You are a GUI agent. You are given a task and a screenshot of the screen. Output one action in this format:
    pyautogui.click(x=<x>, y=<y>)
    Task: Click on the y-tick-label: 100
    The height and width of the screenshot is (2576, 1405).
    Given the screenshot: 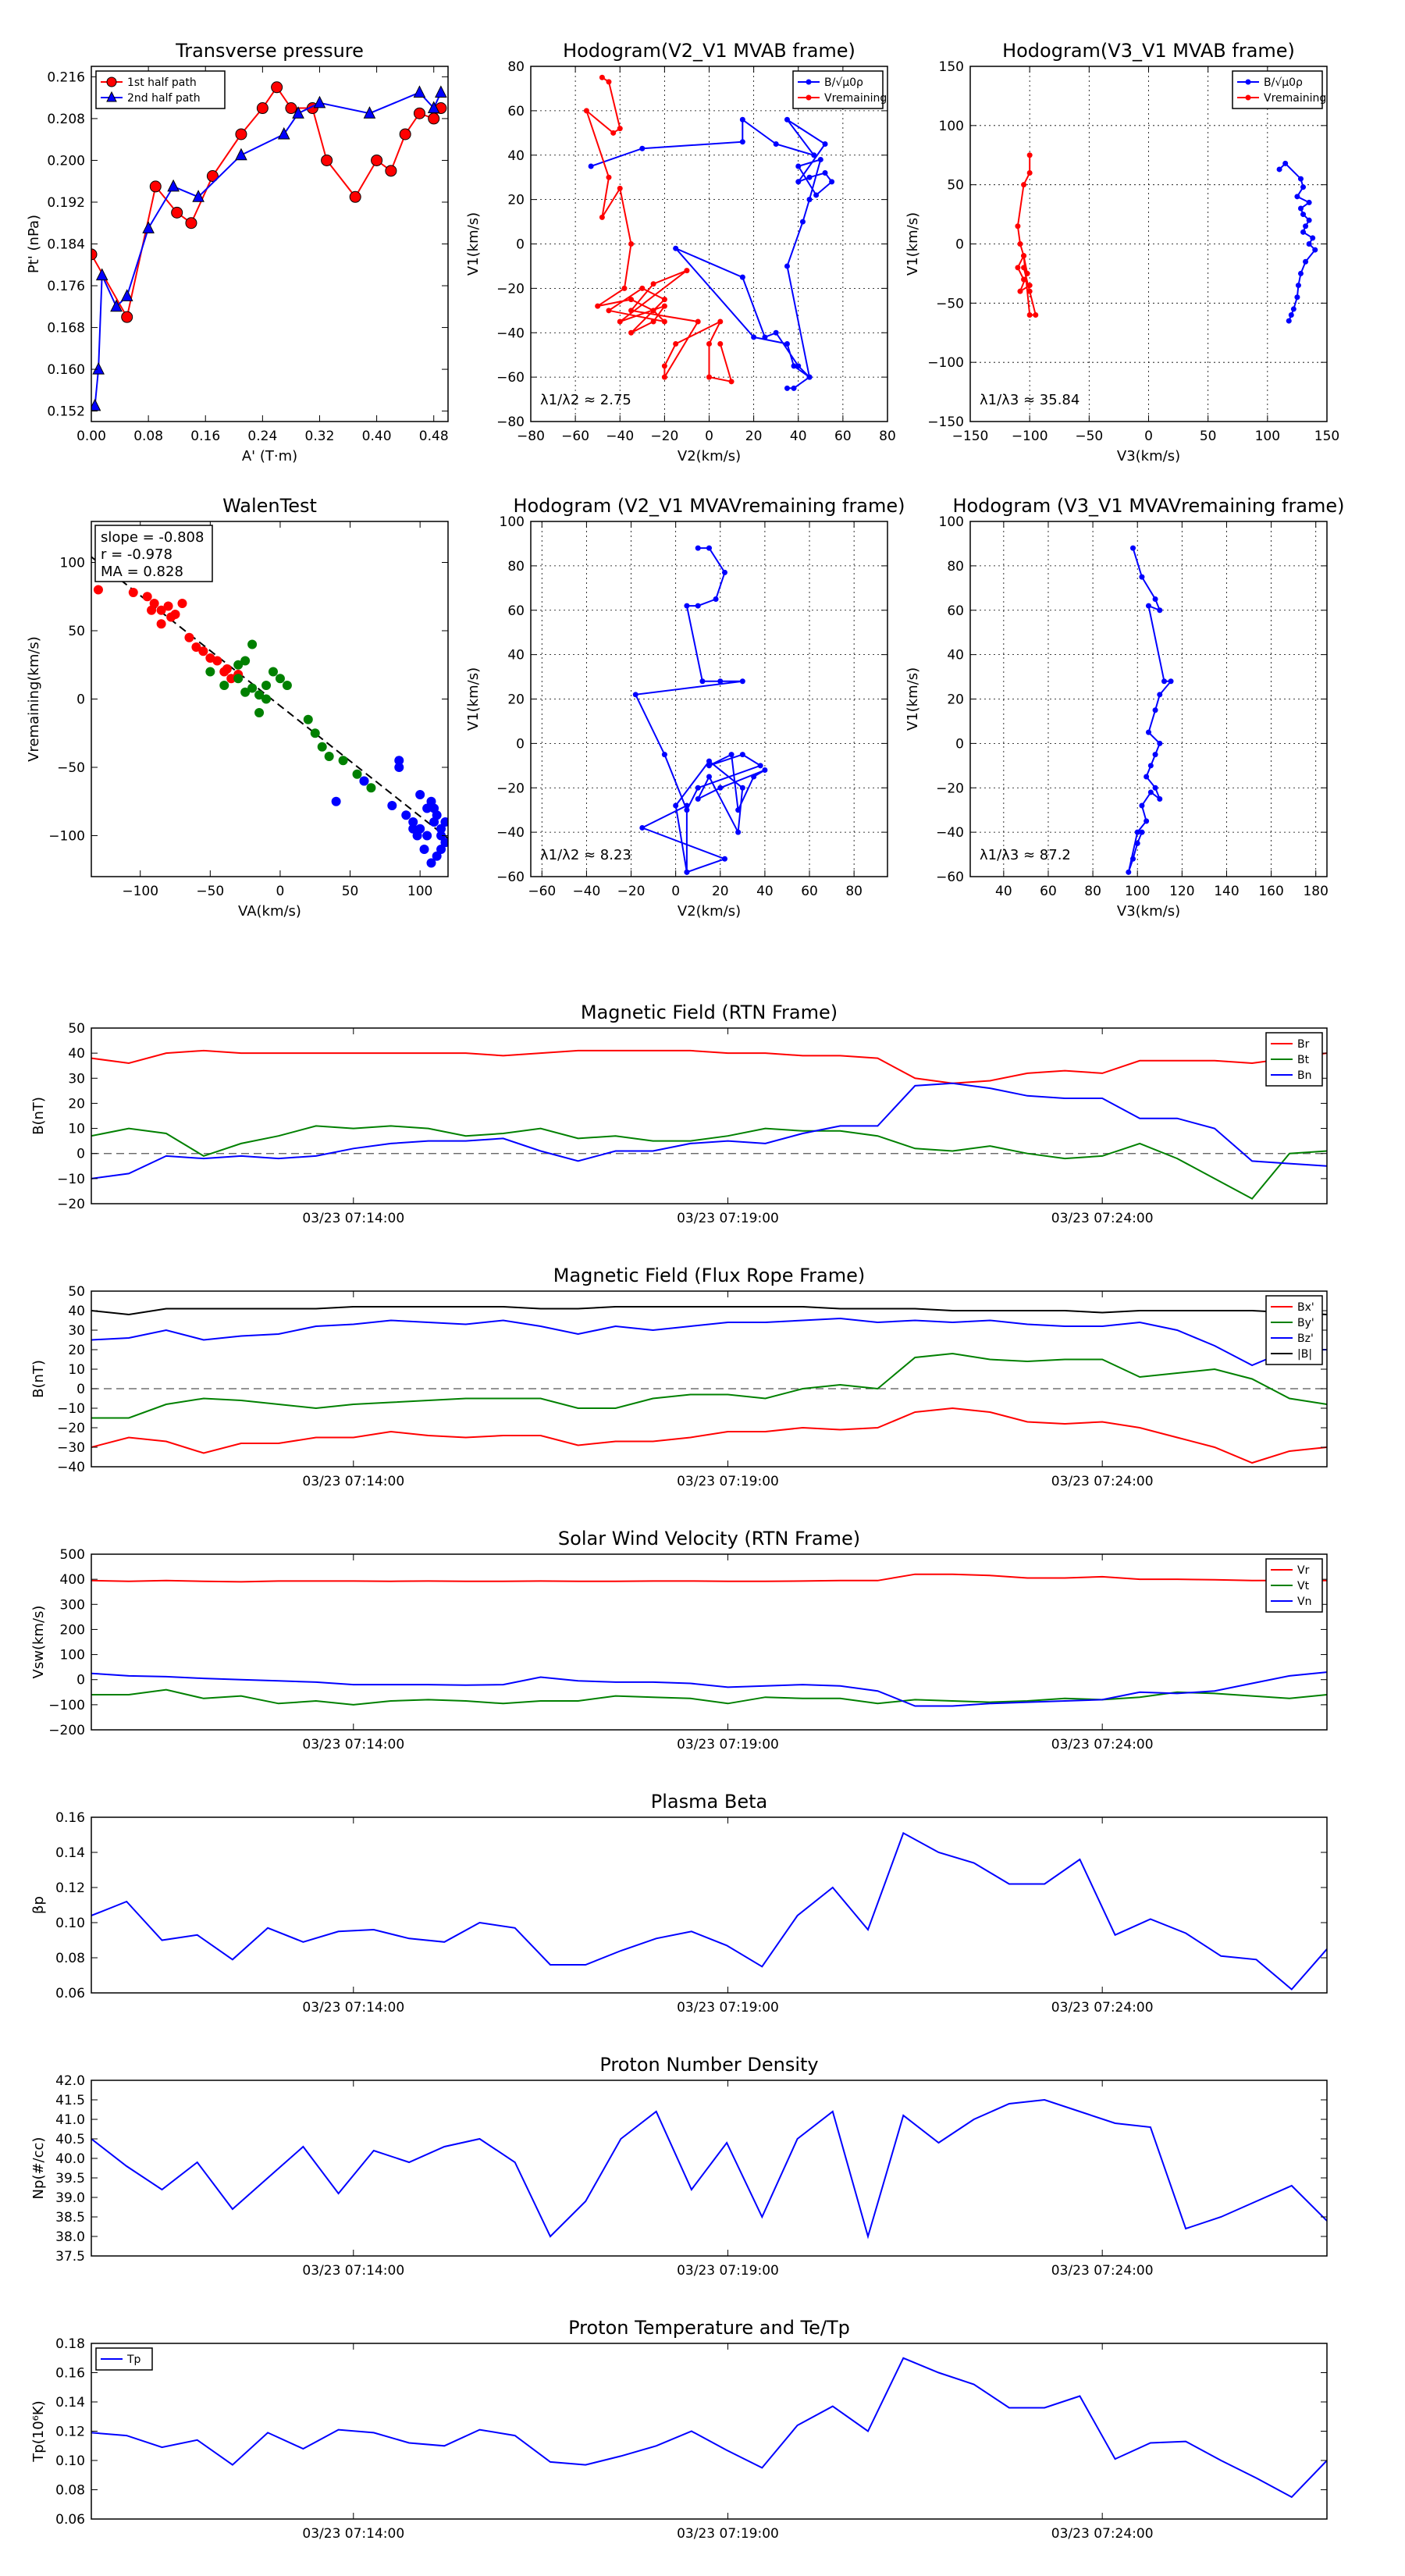 What is the action you would take?
    pyautogui.click(x=72, y=1656)
    